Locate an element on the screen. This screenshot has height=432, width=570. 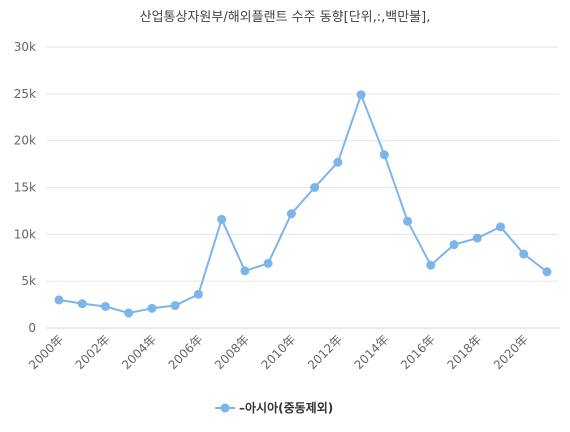
x-tick-label: 2008年 is located at coordinates (232, 352).